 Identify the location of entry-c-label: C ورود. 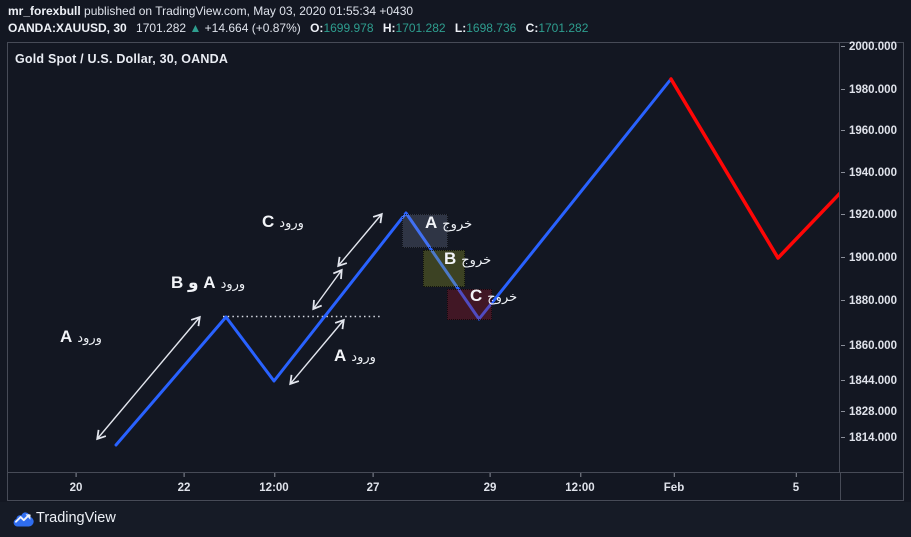
(283, 222).